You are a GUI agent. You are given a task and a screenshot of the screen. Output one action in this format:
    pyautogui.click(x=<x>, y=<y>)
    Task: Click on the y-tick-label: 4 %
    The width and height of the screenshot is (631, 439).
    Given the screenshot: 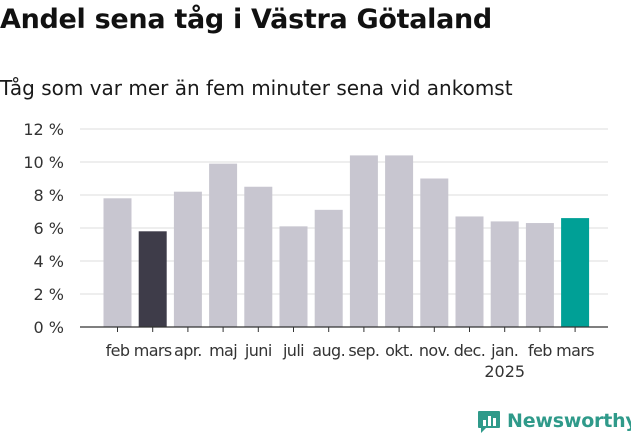 What is the action you would take?
    pyautogui.click(x=49, y=261)
    